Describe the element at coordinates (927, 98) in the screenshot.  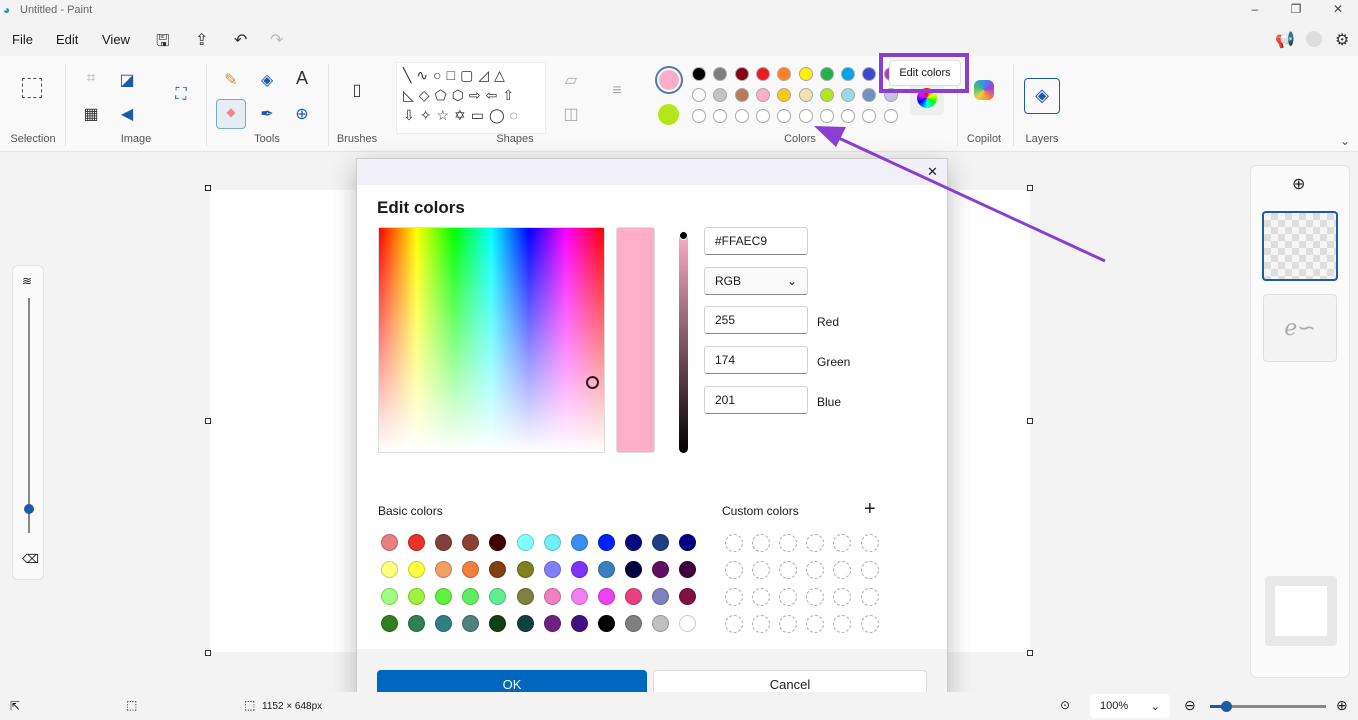
I see `edit-colors-button` at that location.